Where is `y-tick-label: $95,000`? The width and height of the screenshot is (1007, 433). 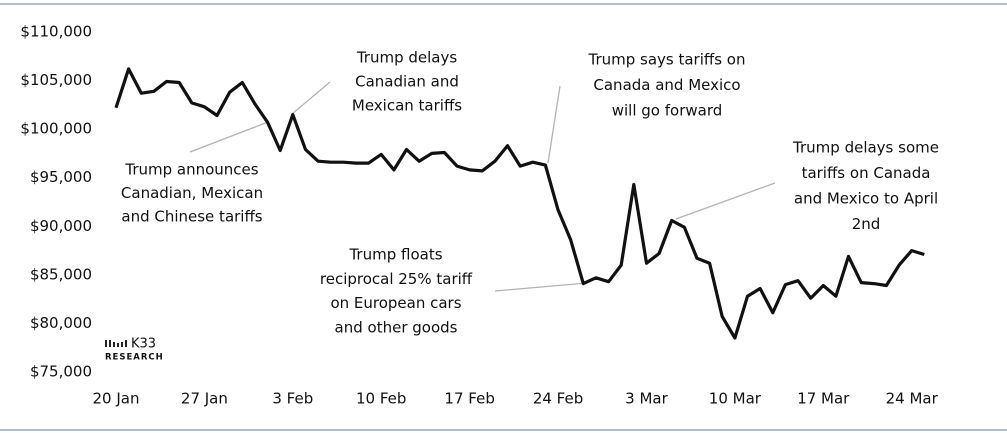 y-tick-label: $95,000 is located at coordinates (61, 177).